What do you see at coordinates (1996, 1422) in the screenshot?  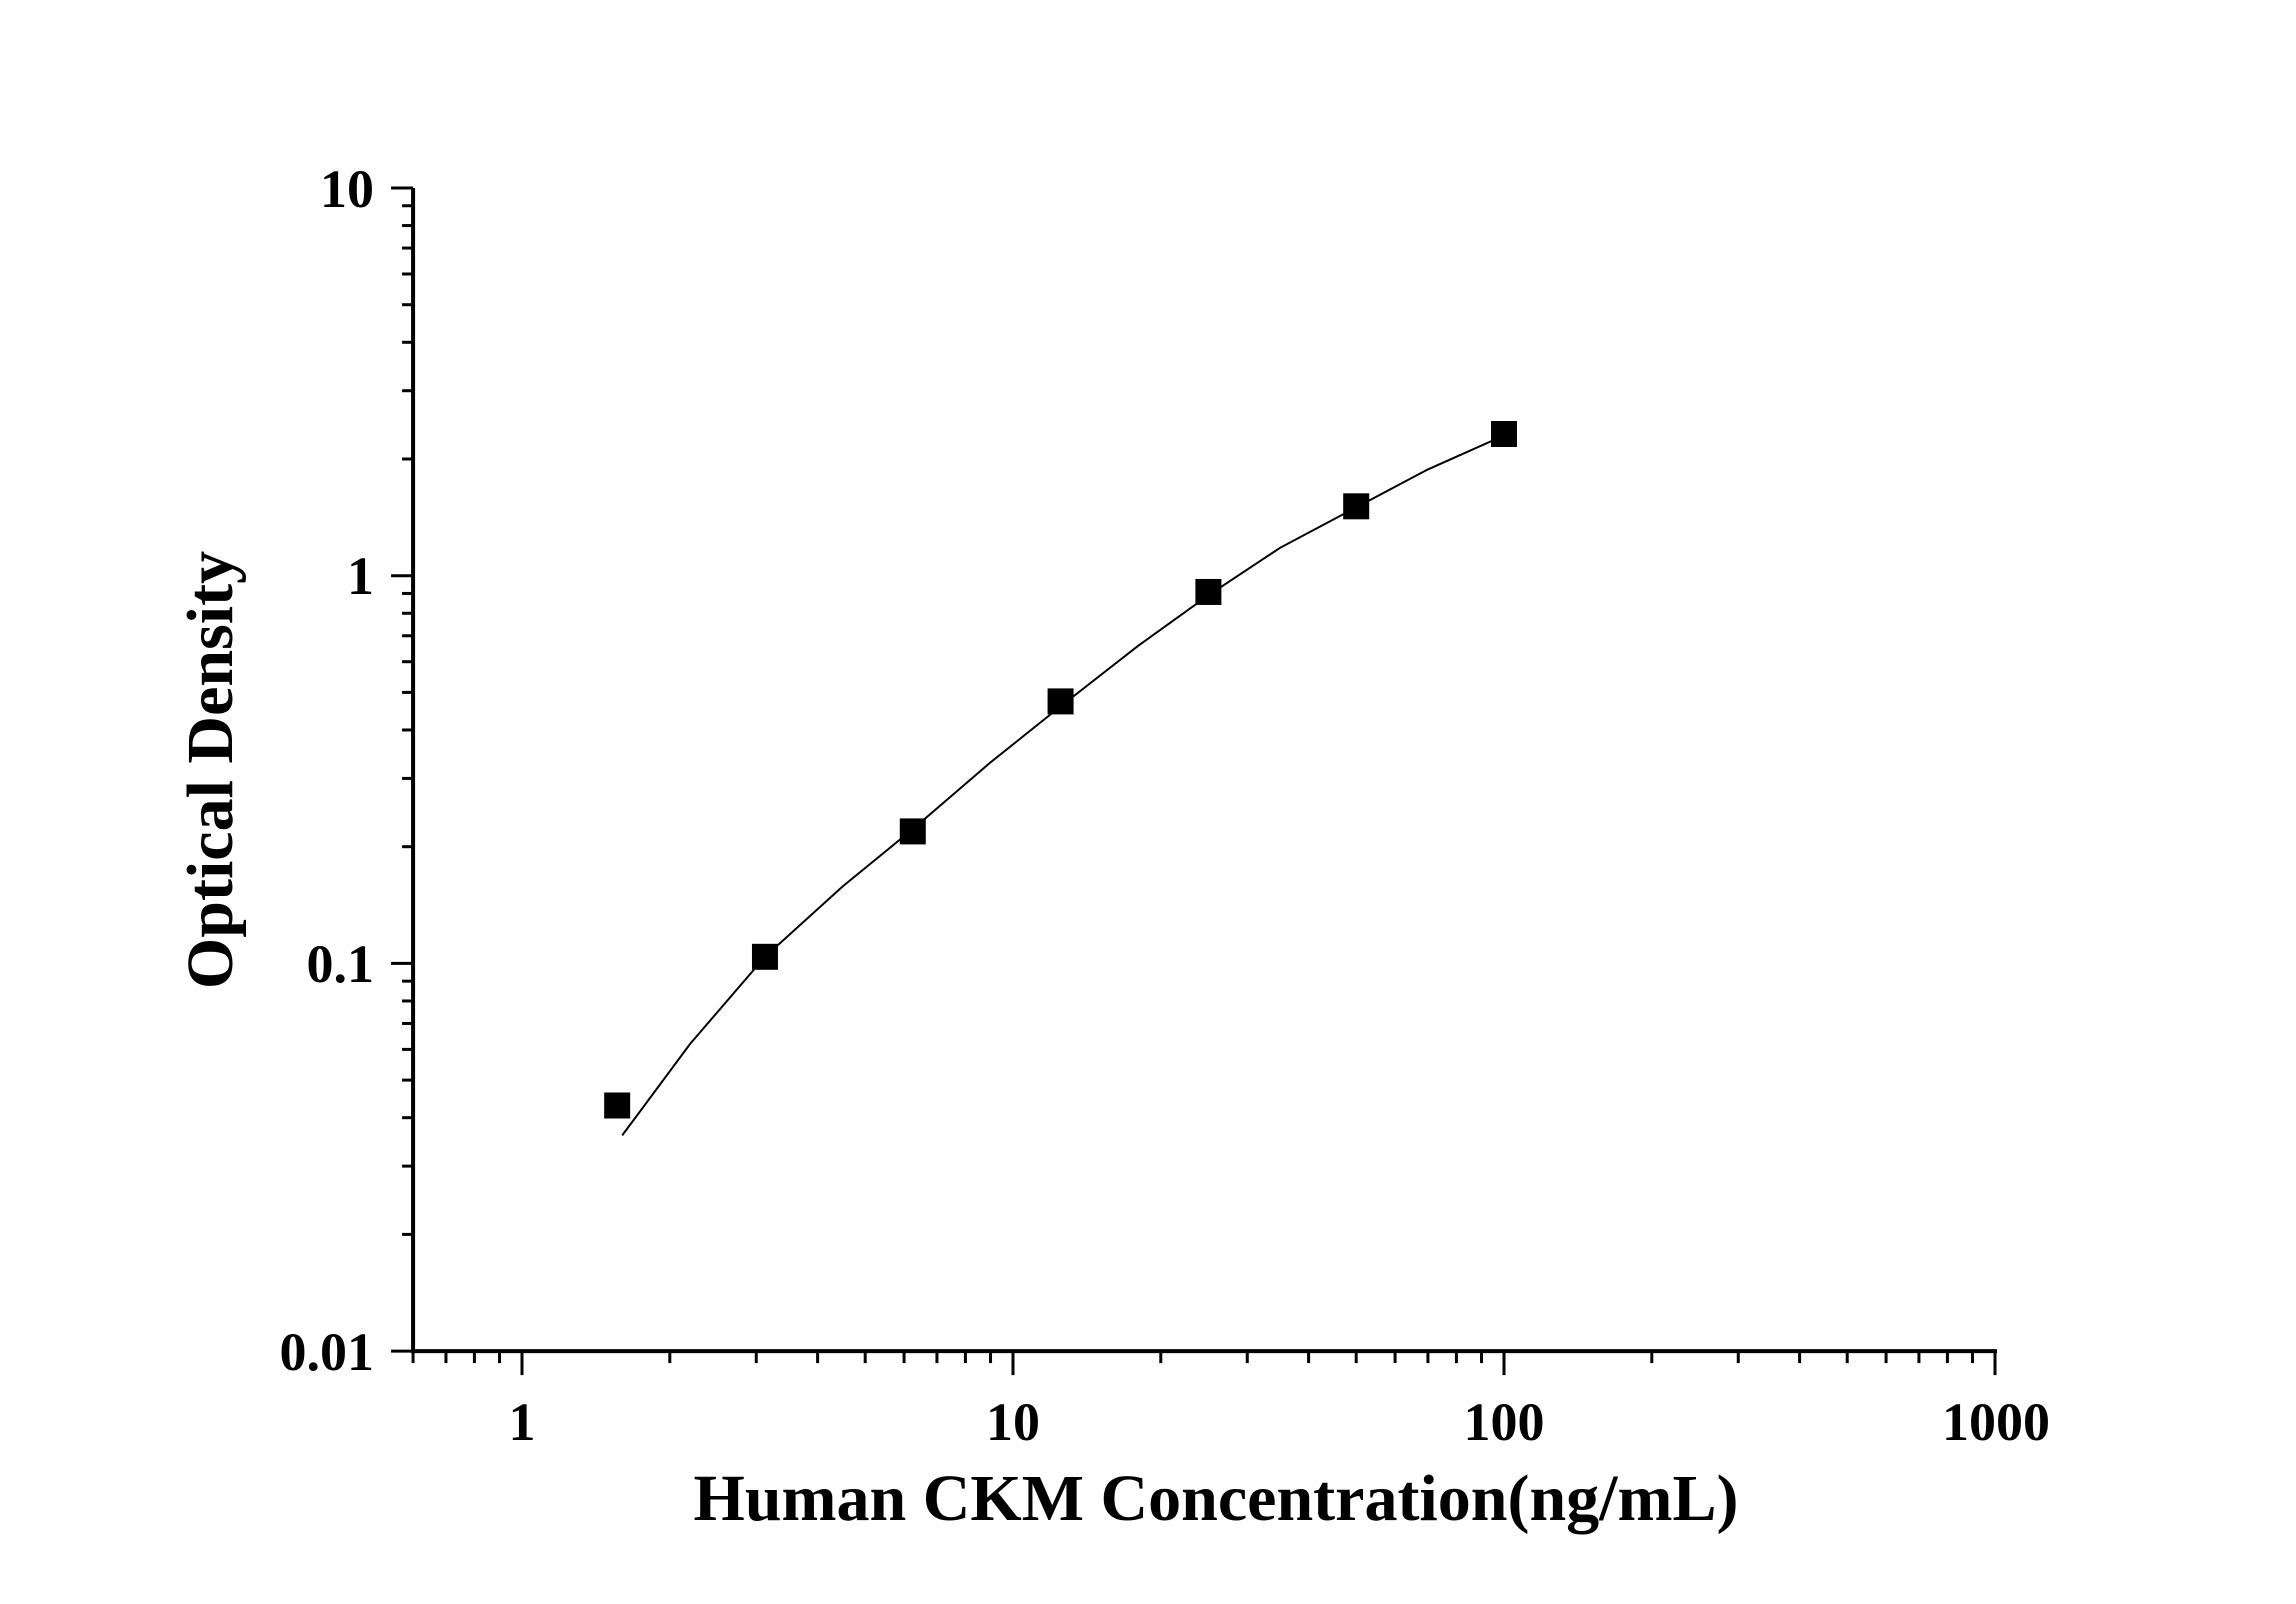 I see `x-tick-label: 1000` at bounding box center [1996, 1422].